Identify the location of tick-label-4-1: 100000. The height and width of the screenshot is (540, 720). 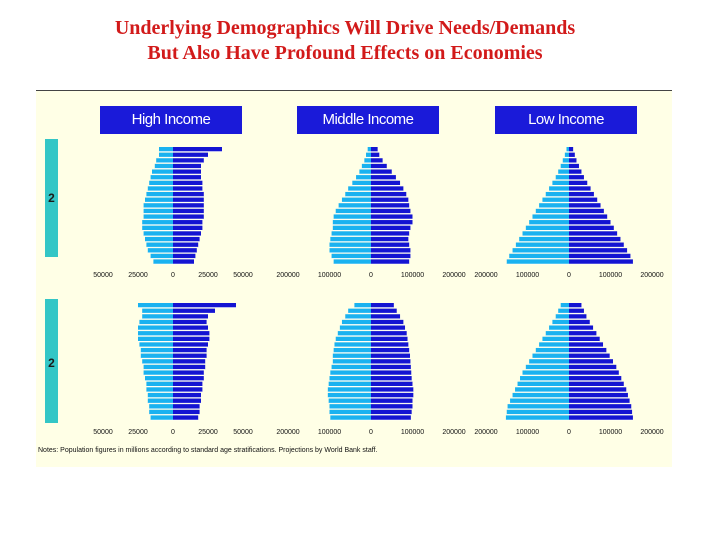
(329, 432).